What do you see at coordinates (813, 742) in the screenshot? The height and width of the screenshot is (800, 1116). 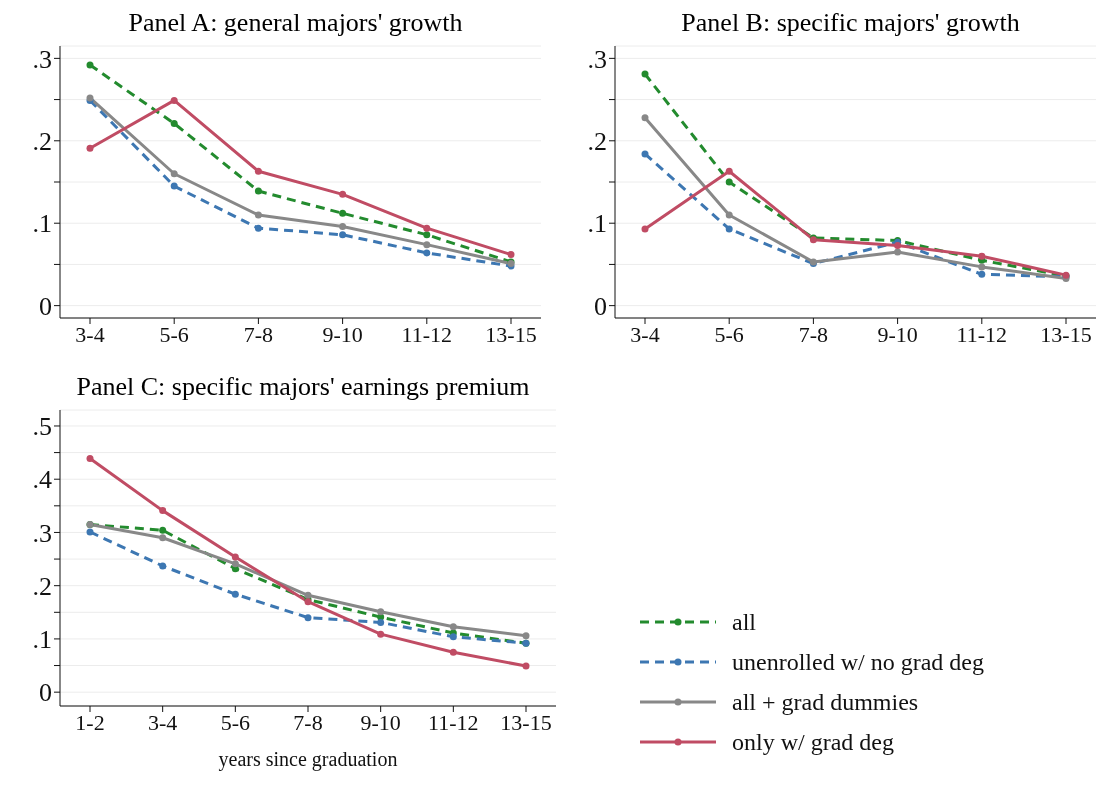 I see `legend-label: only w/ grad deg` at bounding box center [813, 742].